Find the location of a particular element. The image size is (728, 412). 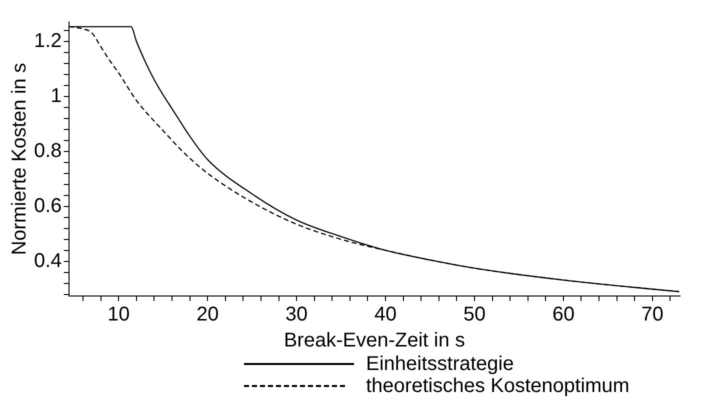

x-axis-title: Break-Even-Zeit in s is located at coordinates (374, 341).